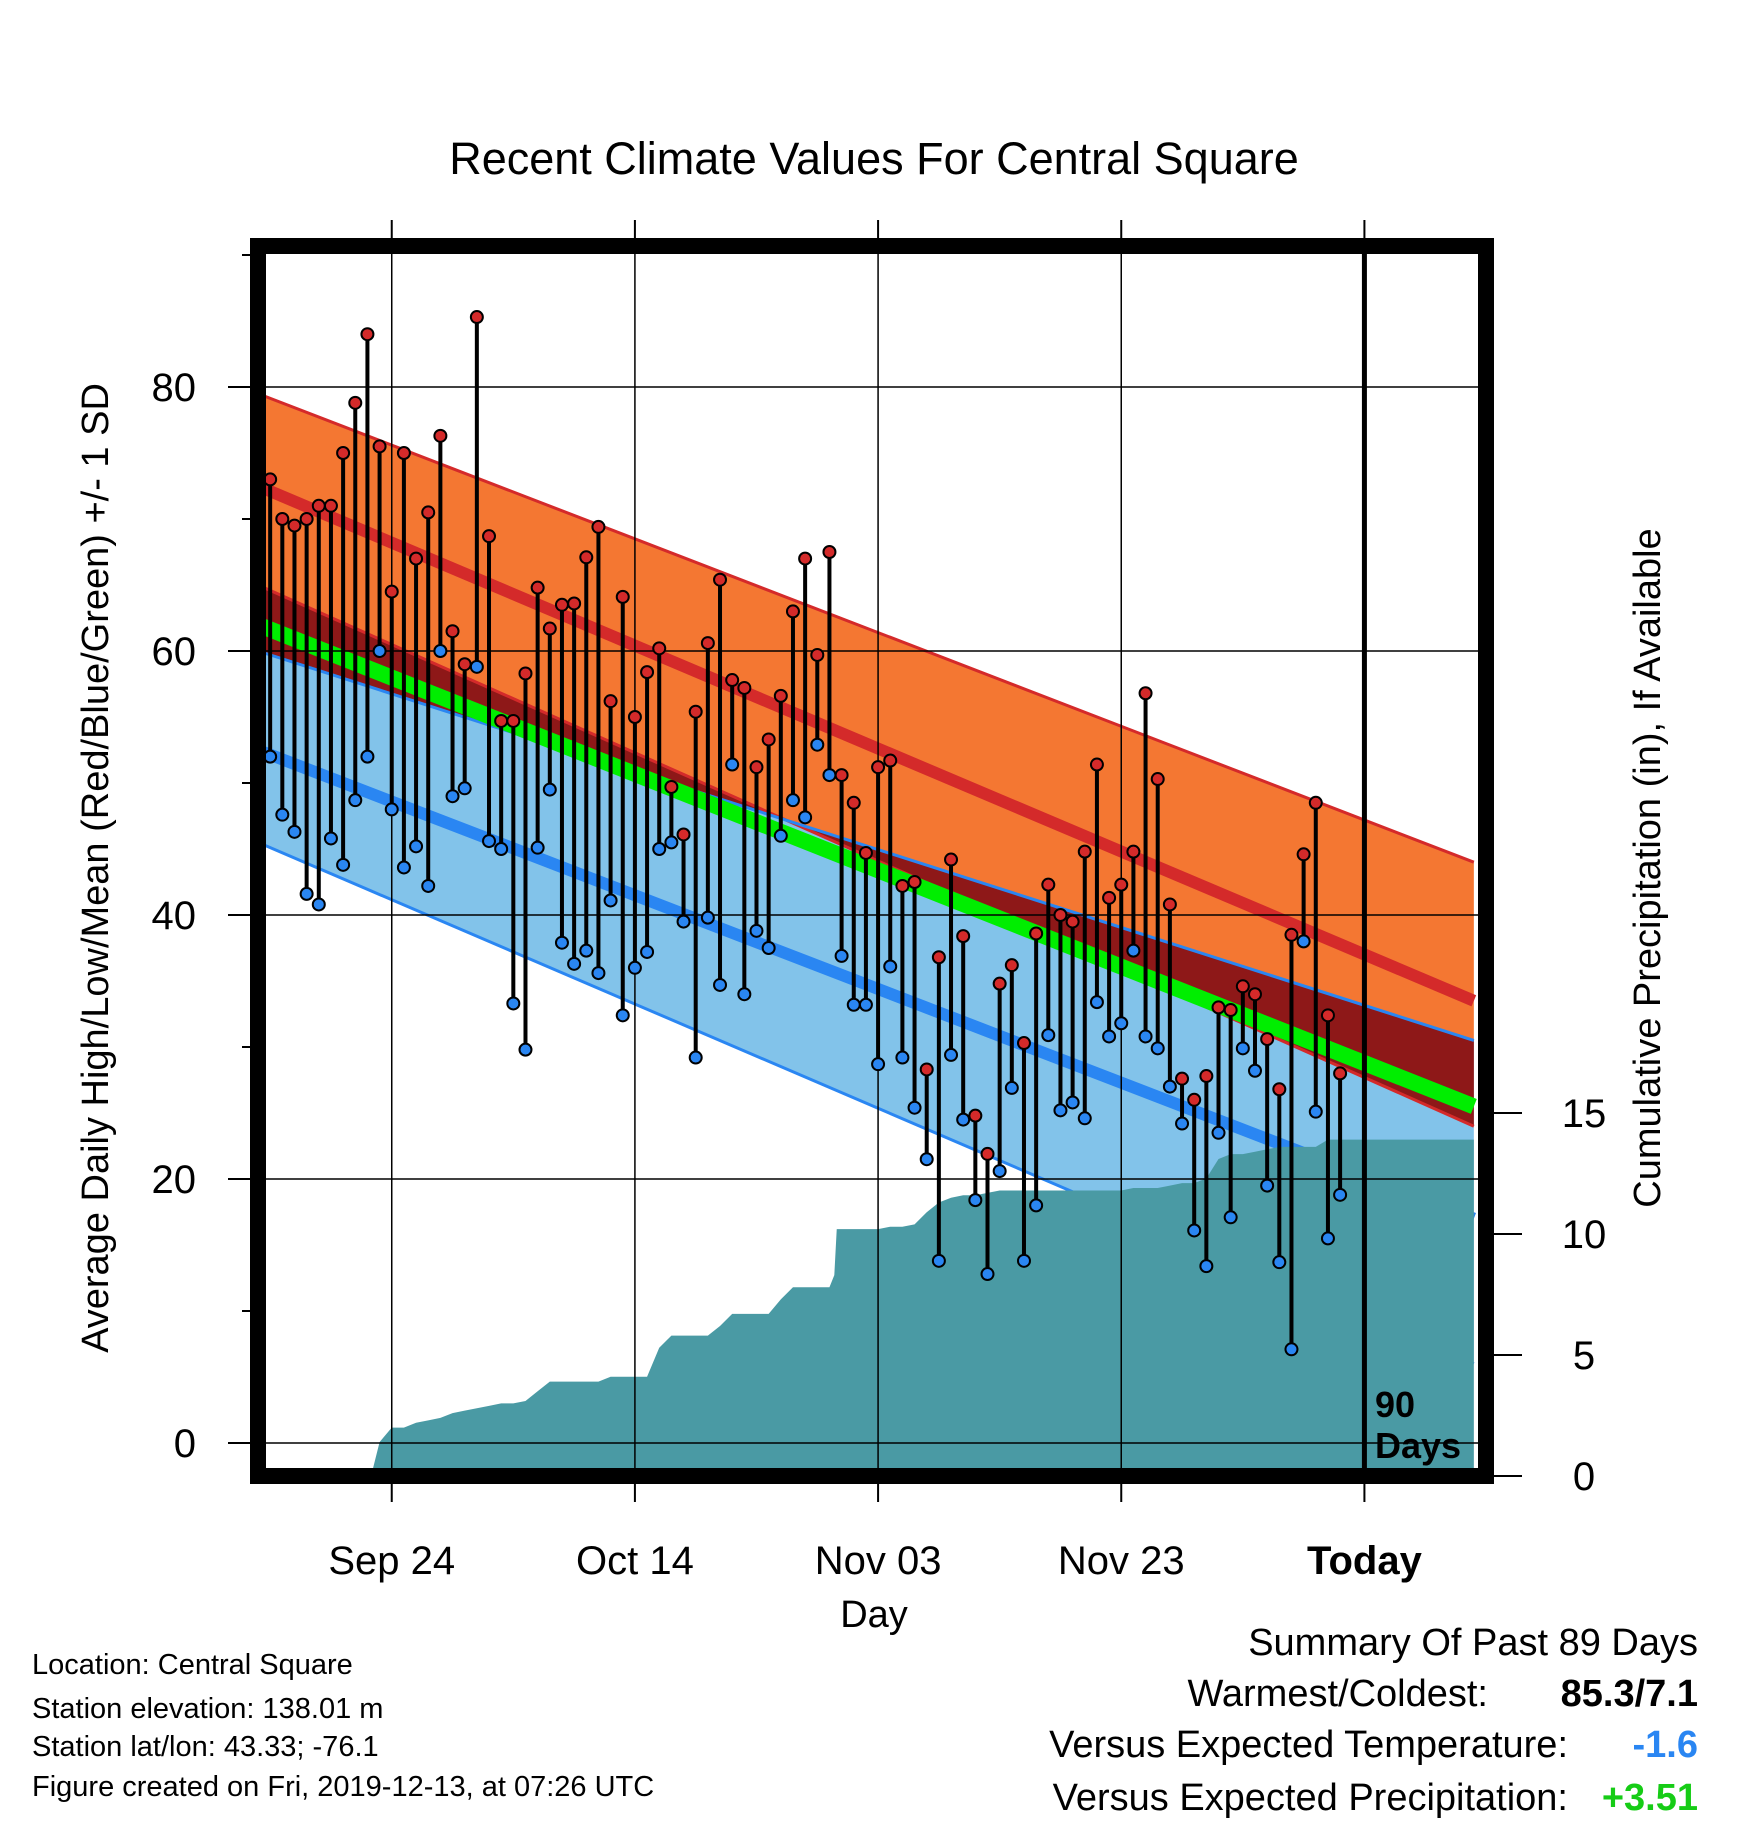  Describe the element at coordinates (1584, 1477) in the screenshot. I see `y2-tick-label: 0` at that location.